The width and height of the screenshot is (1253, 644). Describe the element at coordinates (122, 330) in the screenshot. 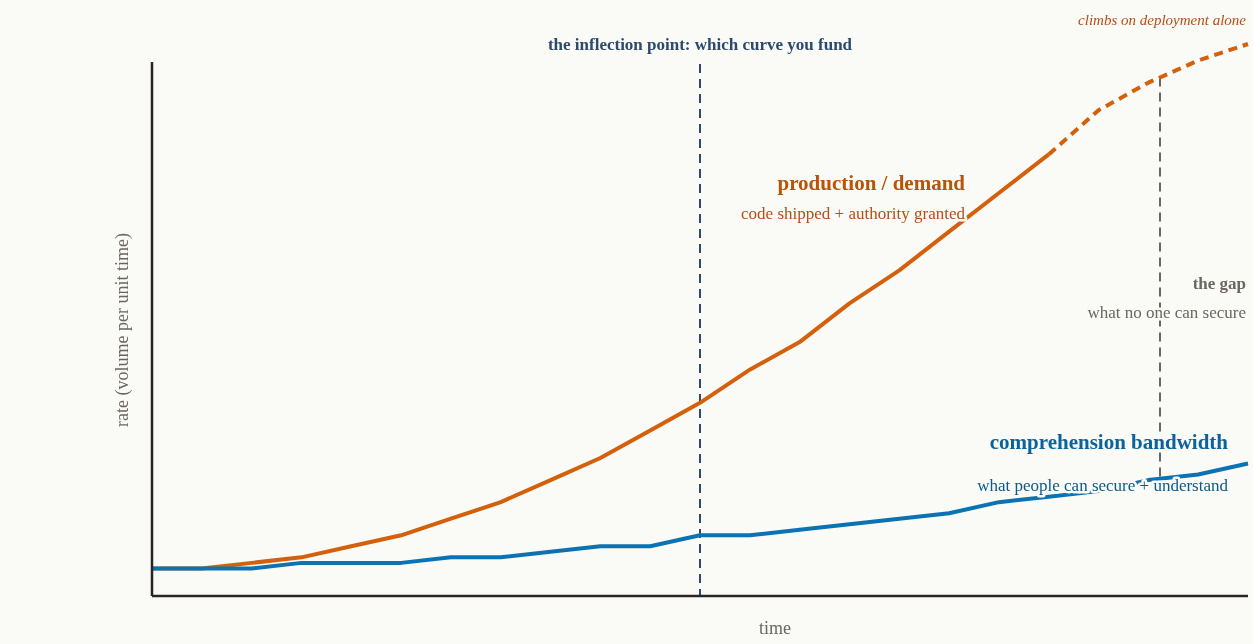

I see `y-axis-title: rate (volume per unit time)` at that location.